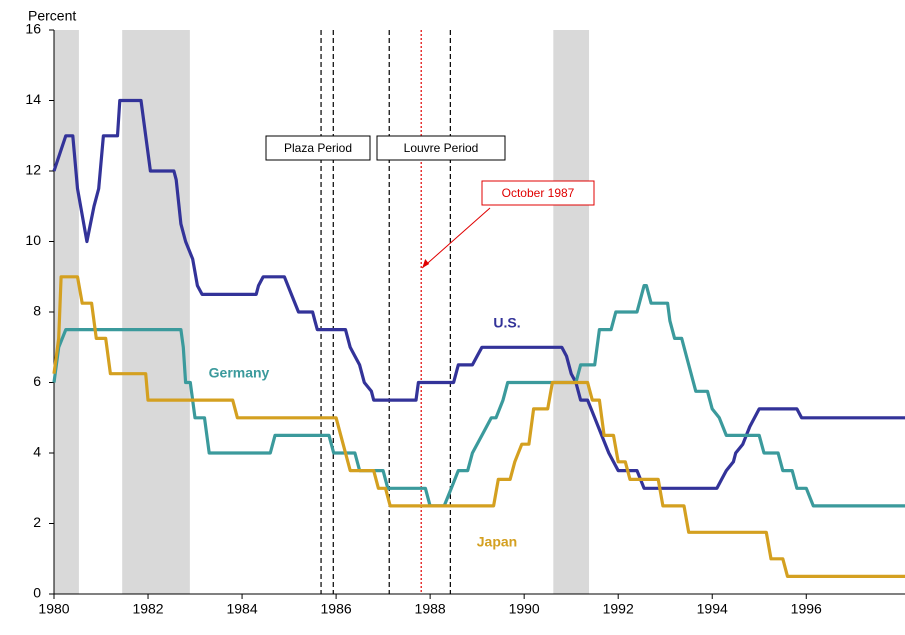 This screenshot has height=635, width=905. I want to click on series-label: Germany, so click(239, 373).